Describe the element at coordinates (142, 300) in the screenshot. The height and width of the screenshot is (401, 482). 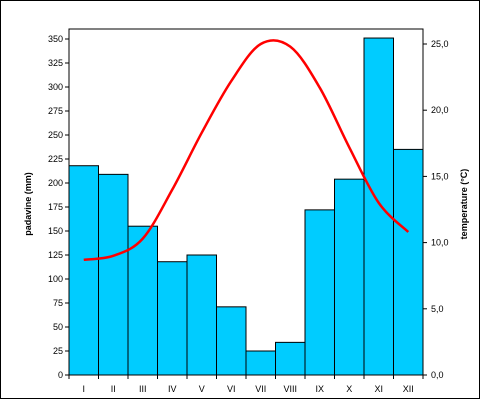
I see `bar-III` at that location.